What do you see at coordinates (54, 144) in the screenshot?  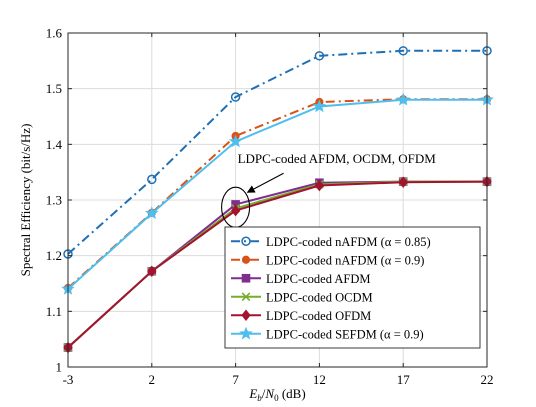 I see `y-tick-label: 1.4` at bounding box center [54, 144].